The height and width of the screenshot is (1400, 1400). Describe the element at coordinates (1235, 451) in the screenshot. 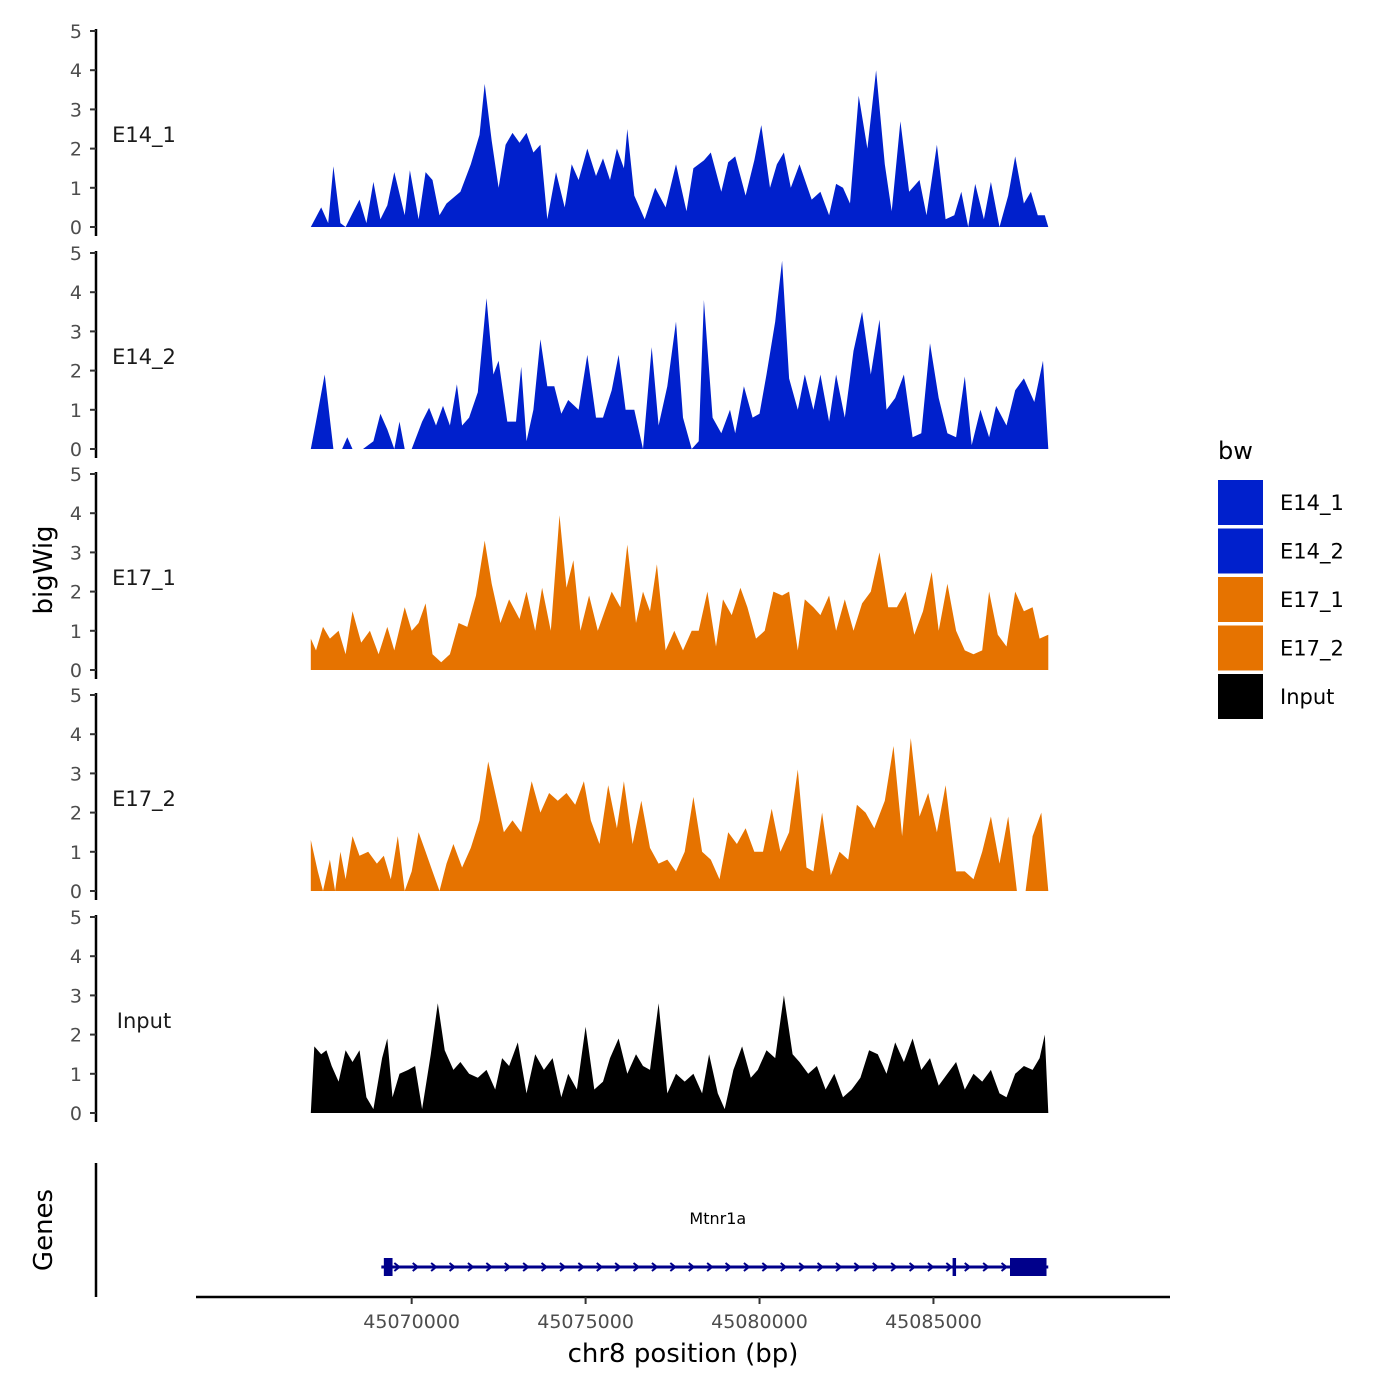

I see `legend-title: bw` at that location.